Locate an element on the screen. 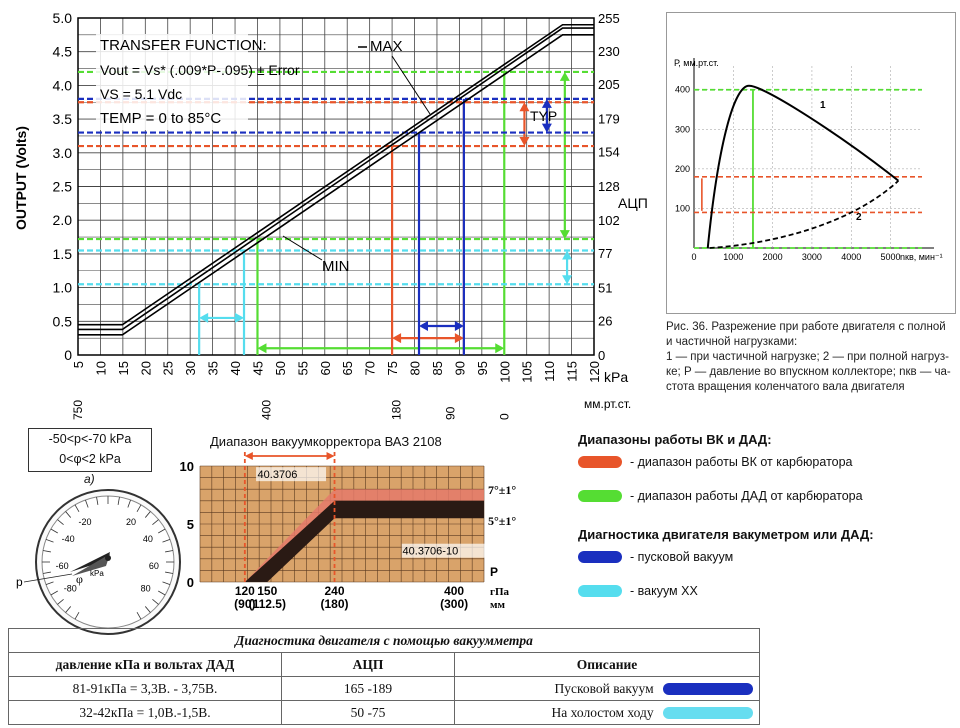  start-range-arrow-x-head-right is located at coordinates (459, 326).